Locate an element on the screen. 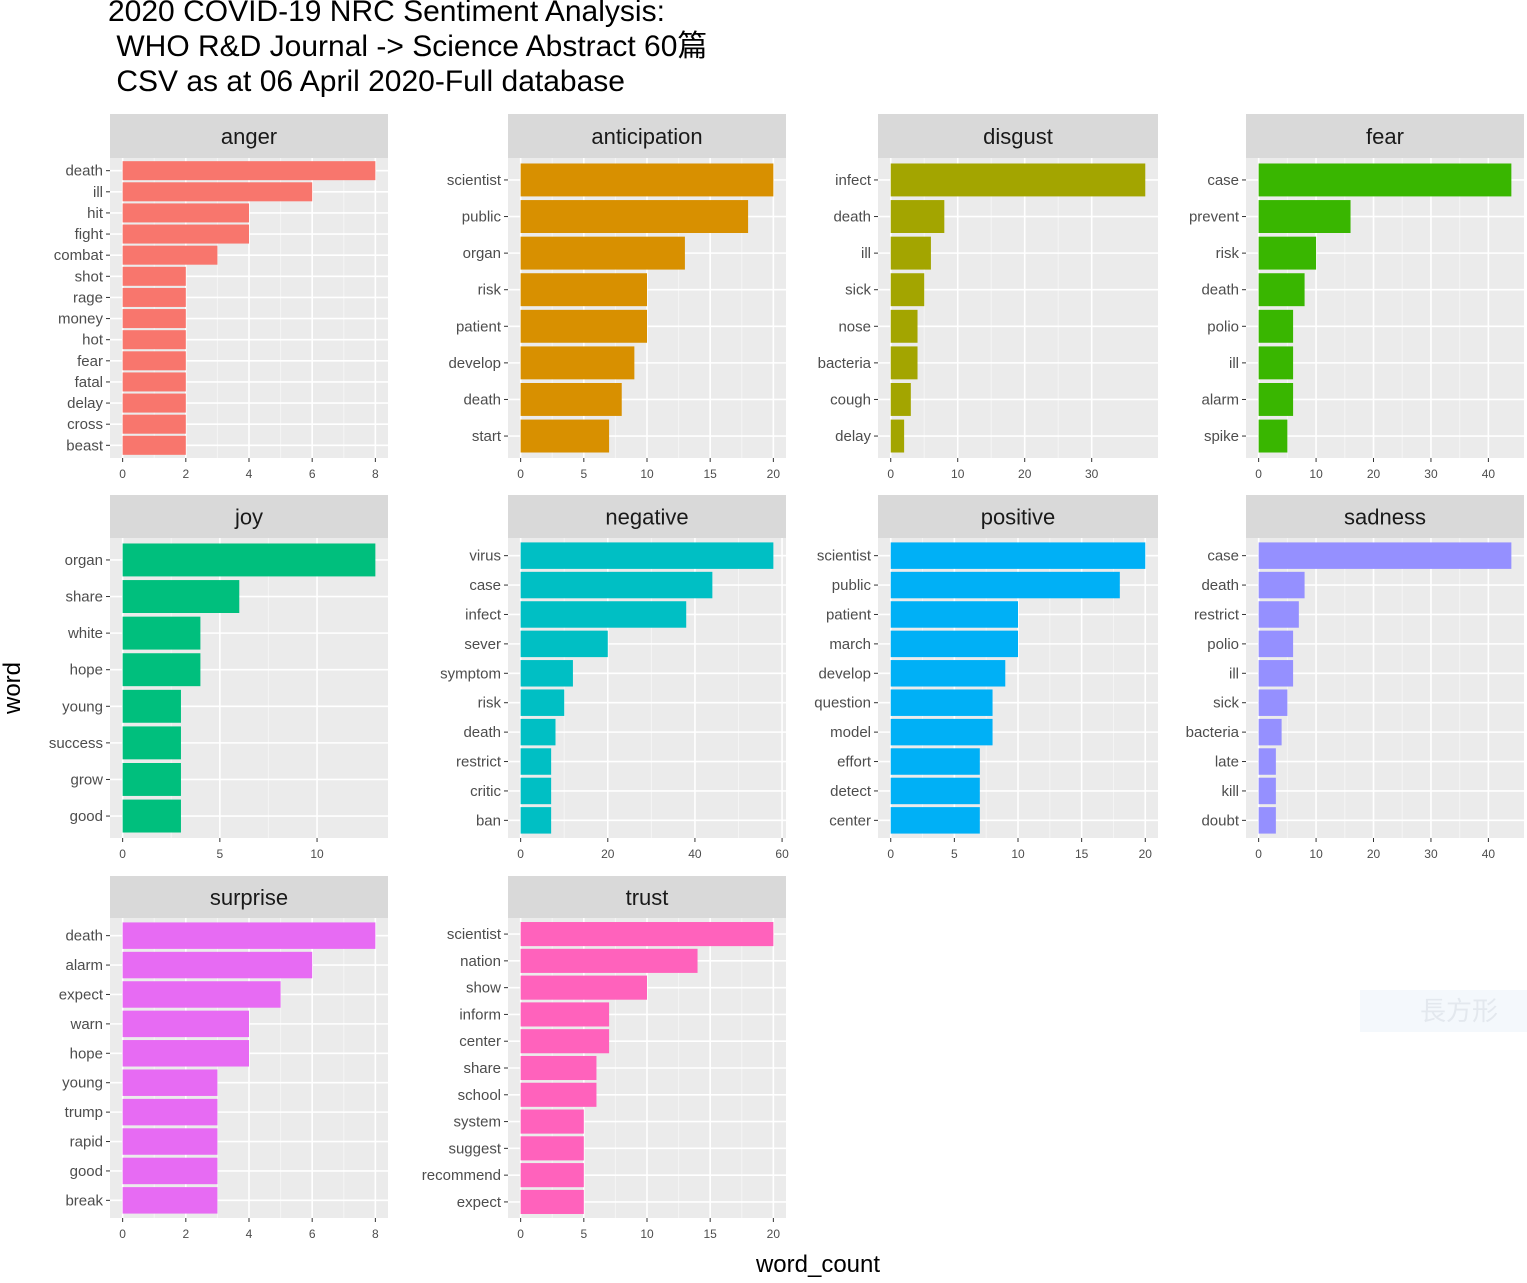 The image size is (1527, 1283). y-tick-label: spike is located at coordinates (1221, 436).